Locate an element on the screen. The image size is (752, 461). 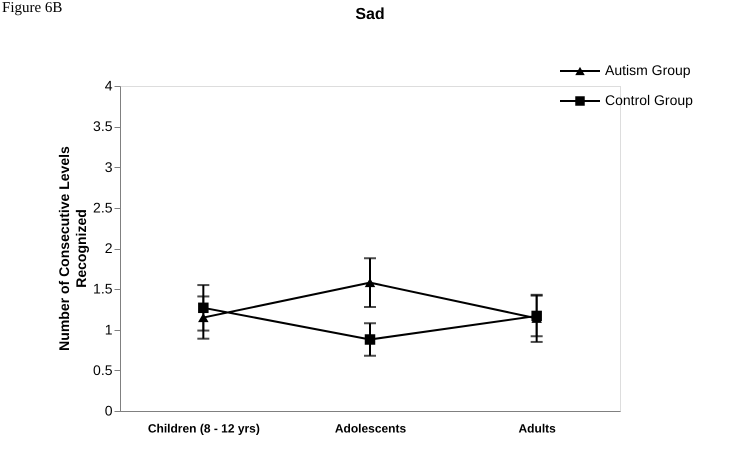
caption: Figure 6B is located at coordinates (32, 8).